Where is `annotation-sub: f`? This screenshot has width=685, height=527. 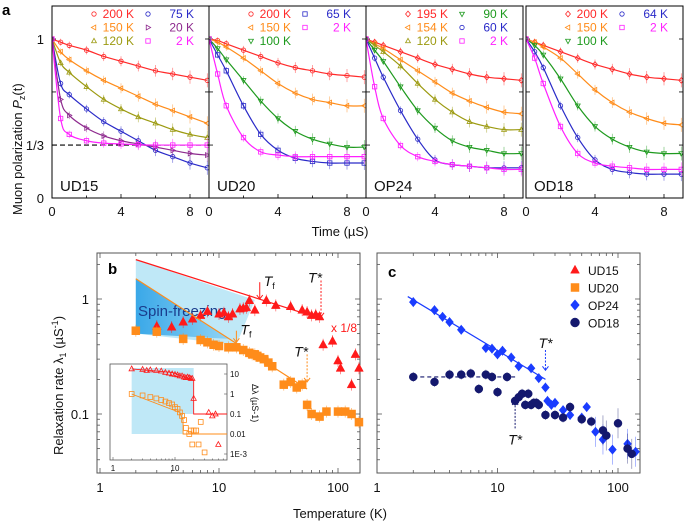
annotation-sub: f is located at coordinates (273, 286).